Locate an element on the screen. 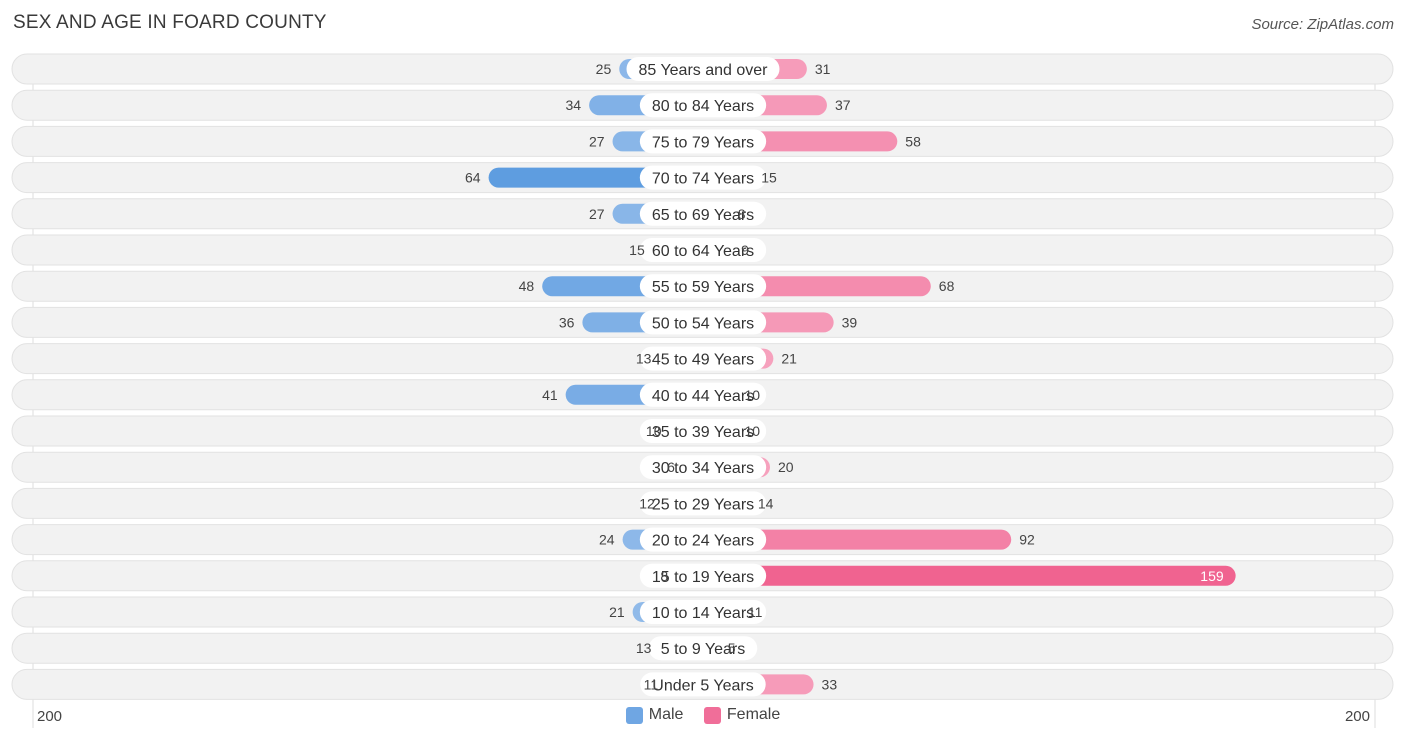 The width and height of the screenshot is (1406, 741). axis-right-max-label: 200 is located at coordinates (1357, 716).